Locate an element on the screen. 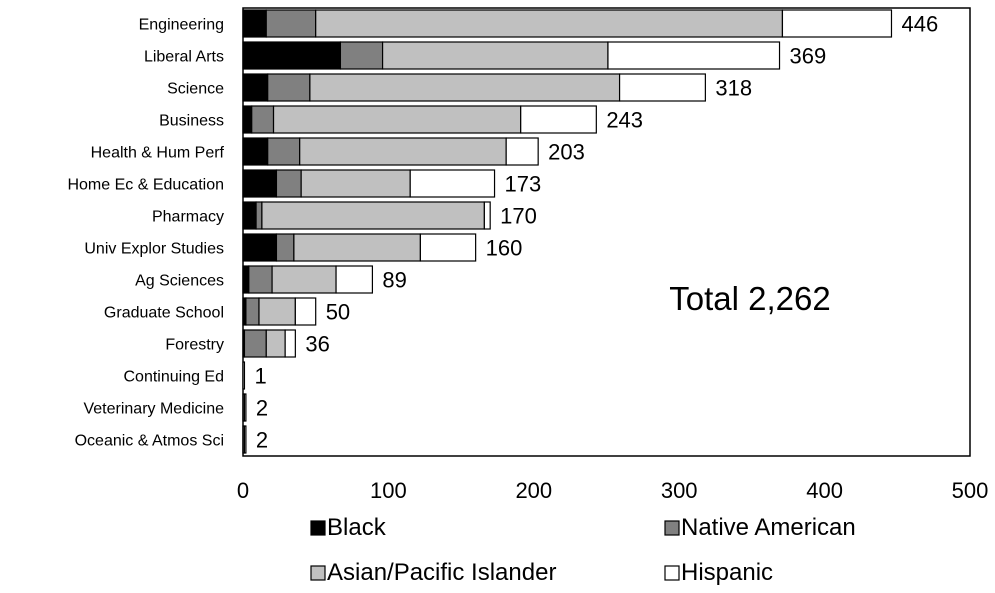 This screenshot has height=593, width=995. bar-total-label: 203 is located at coordinates (566, 152).